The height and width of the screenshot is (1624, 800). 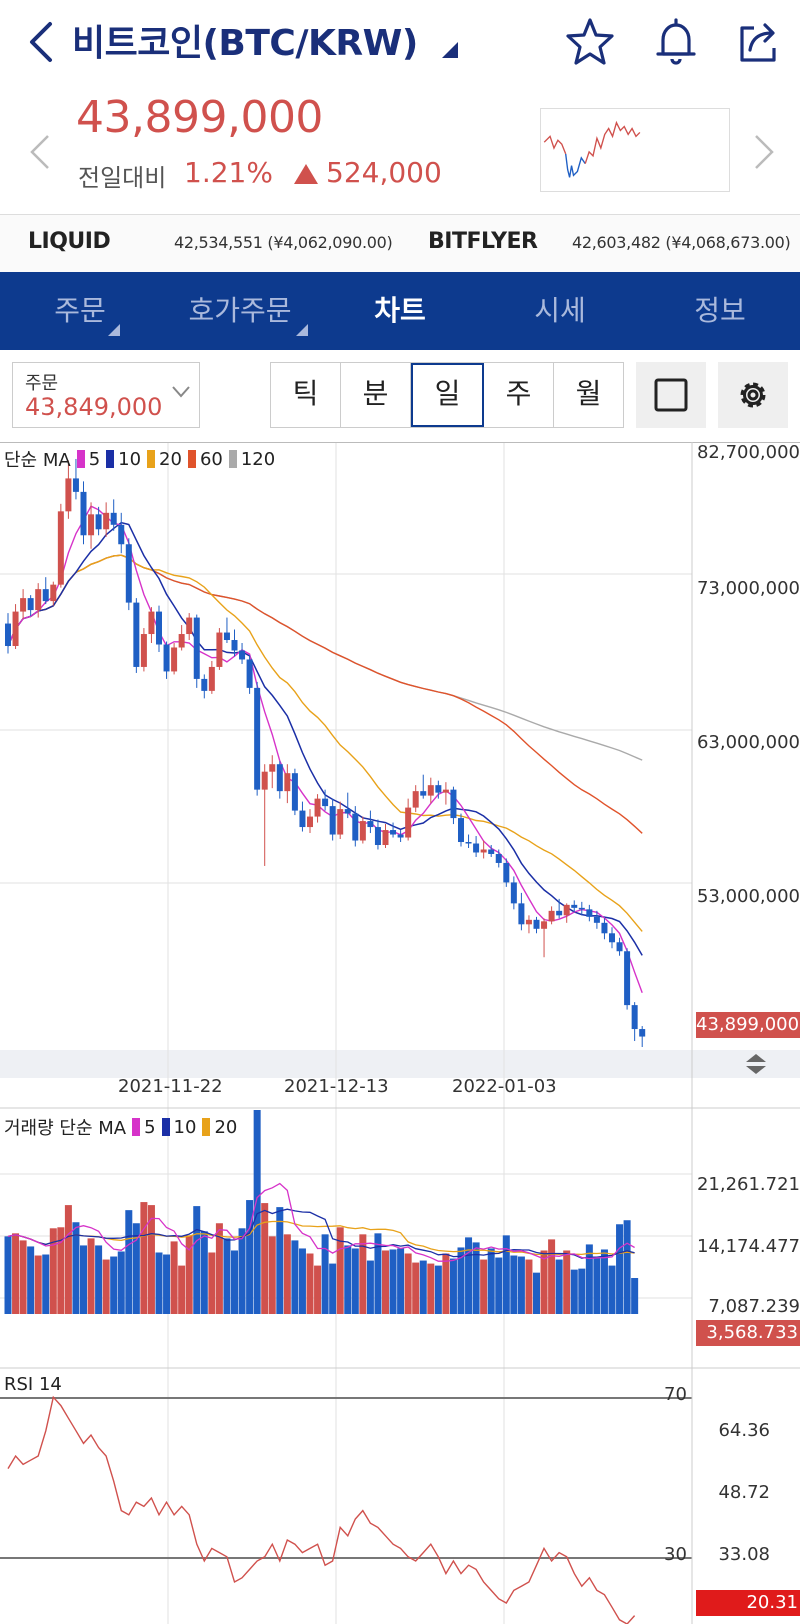 I want to click on share-icon, so click(x=758, y=42).